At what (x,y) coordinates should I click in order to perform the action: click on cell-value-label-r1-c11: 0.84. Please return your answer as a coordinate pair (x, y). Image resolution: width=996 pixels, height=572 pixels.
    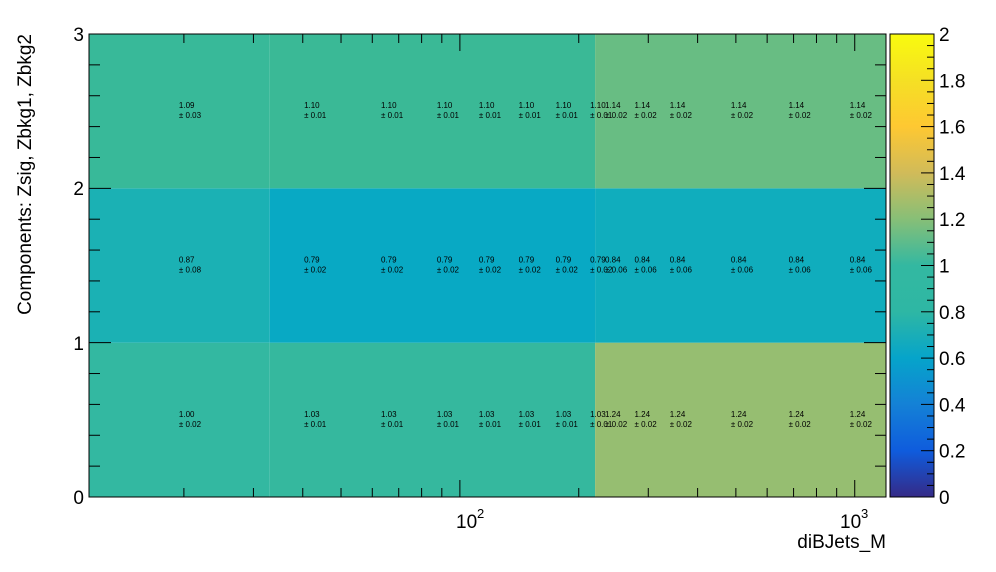
    Looking at the image, I should click on (739, 260).